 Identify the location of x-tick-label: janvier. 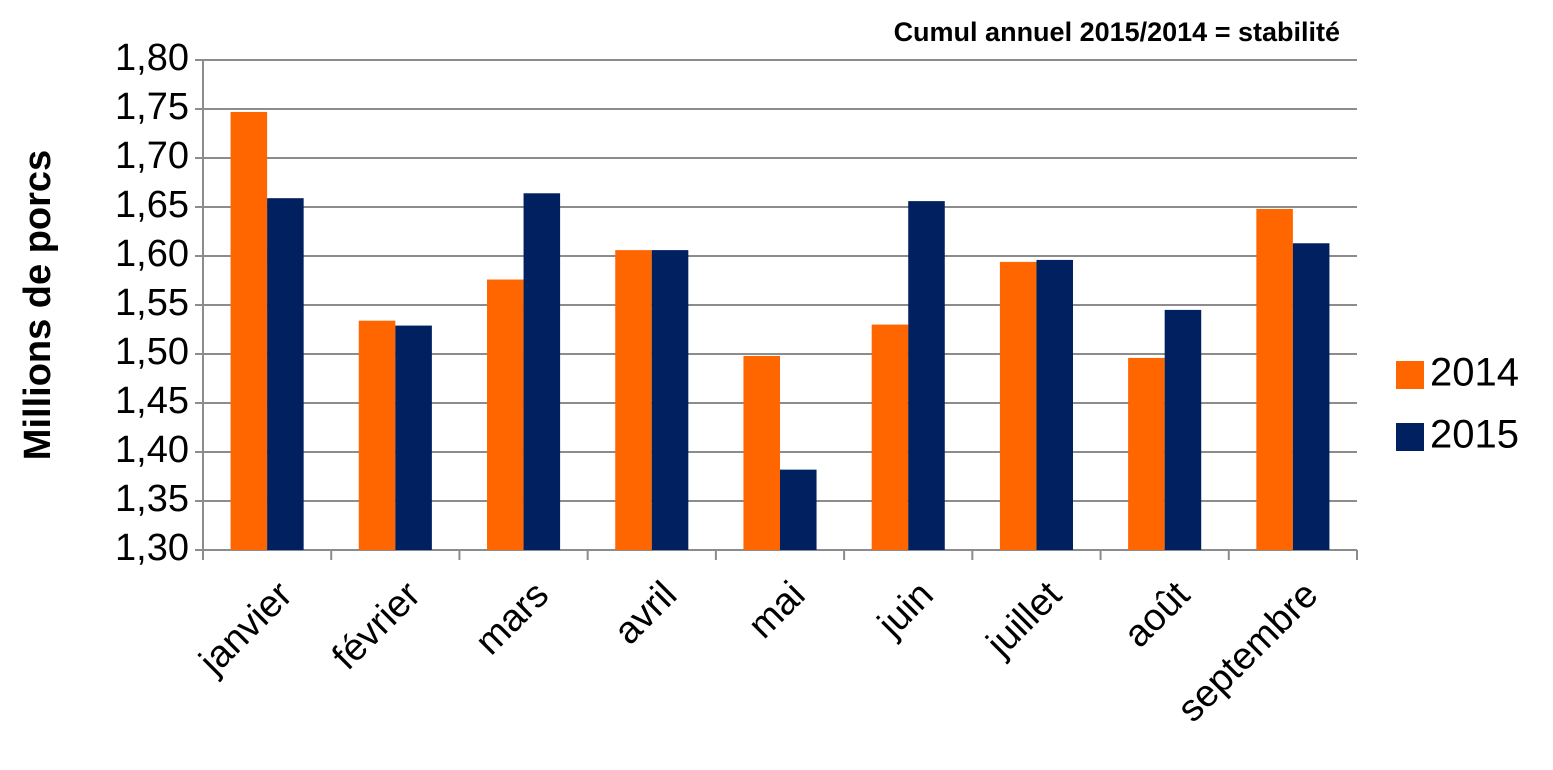
(246, 629).